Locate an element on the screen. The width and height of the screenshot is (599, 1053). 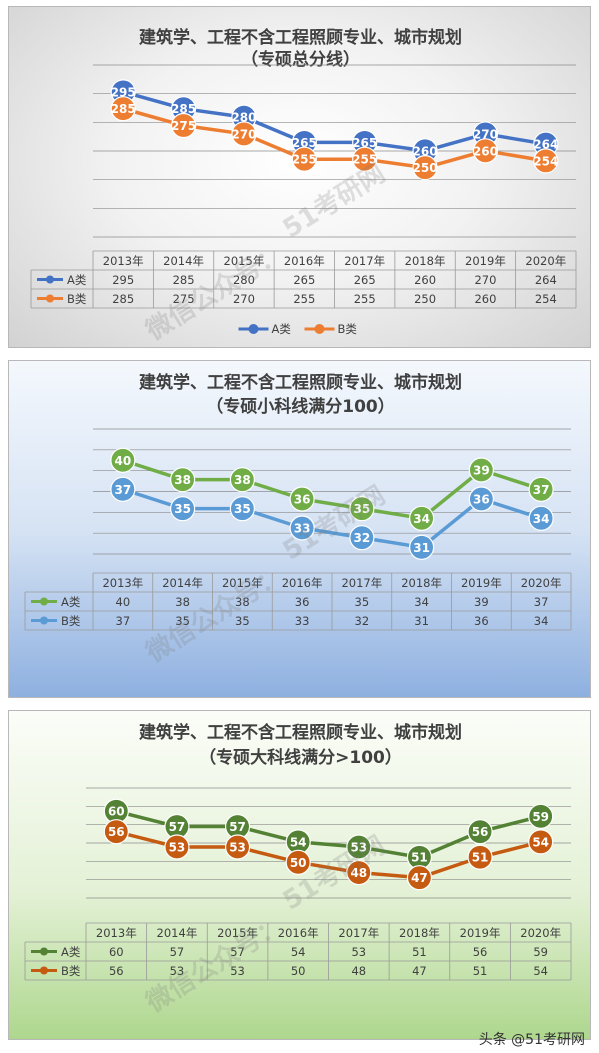
watermark: 微信公众号：51考研网 is located at coordinates (265, 253).